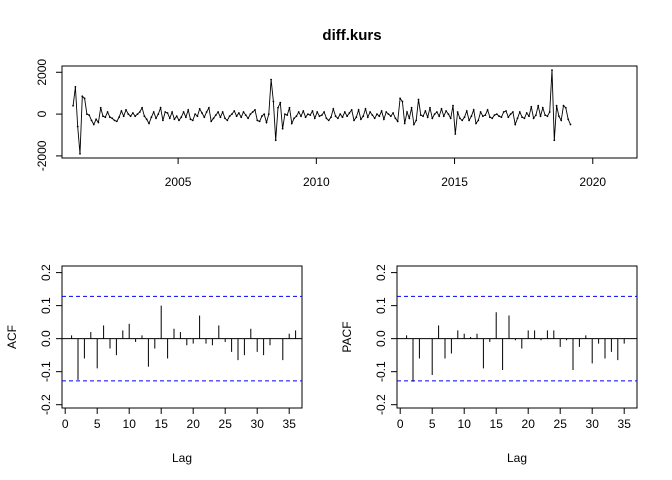 The height and width of the screenshot is (480, 672). I want to click on x-axis-label: Lag, so click(182, 458).